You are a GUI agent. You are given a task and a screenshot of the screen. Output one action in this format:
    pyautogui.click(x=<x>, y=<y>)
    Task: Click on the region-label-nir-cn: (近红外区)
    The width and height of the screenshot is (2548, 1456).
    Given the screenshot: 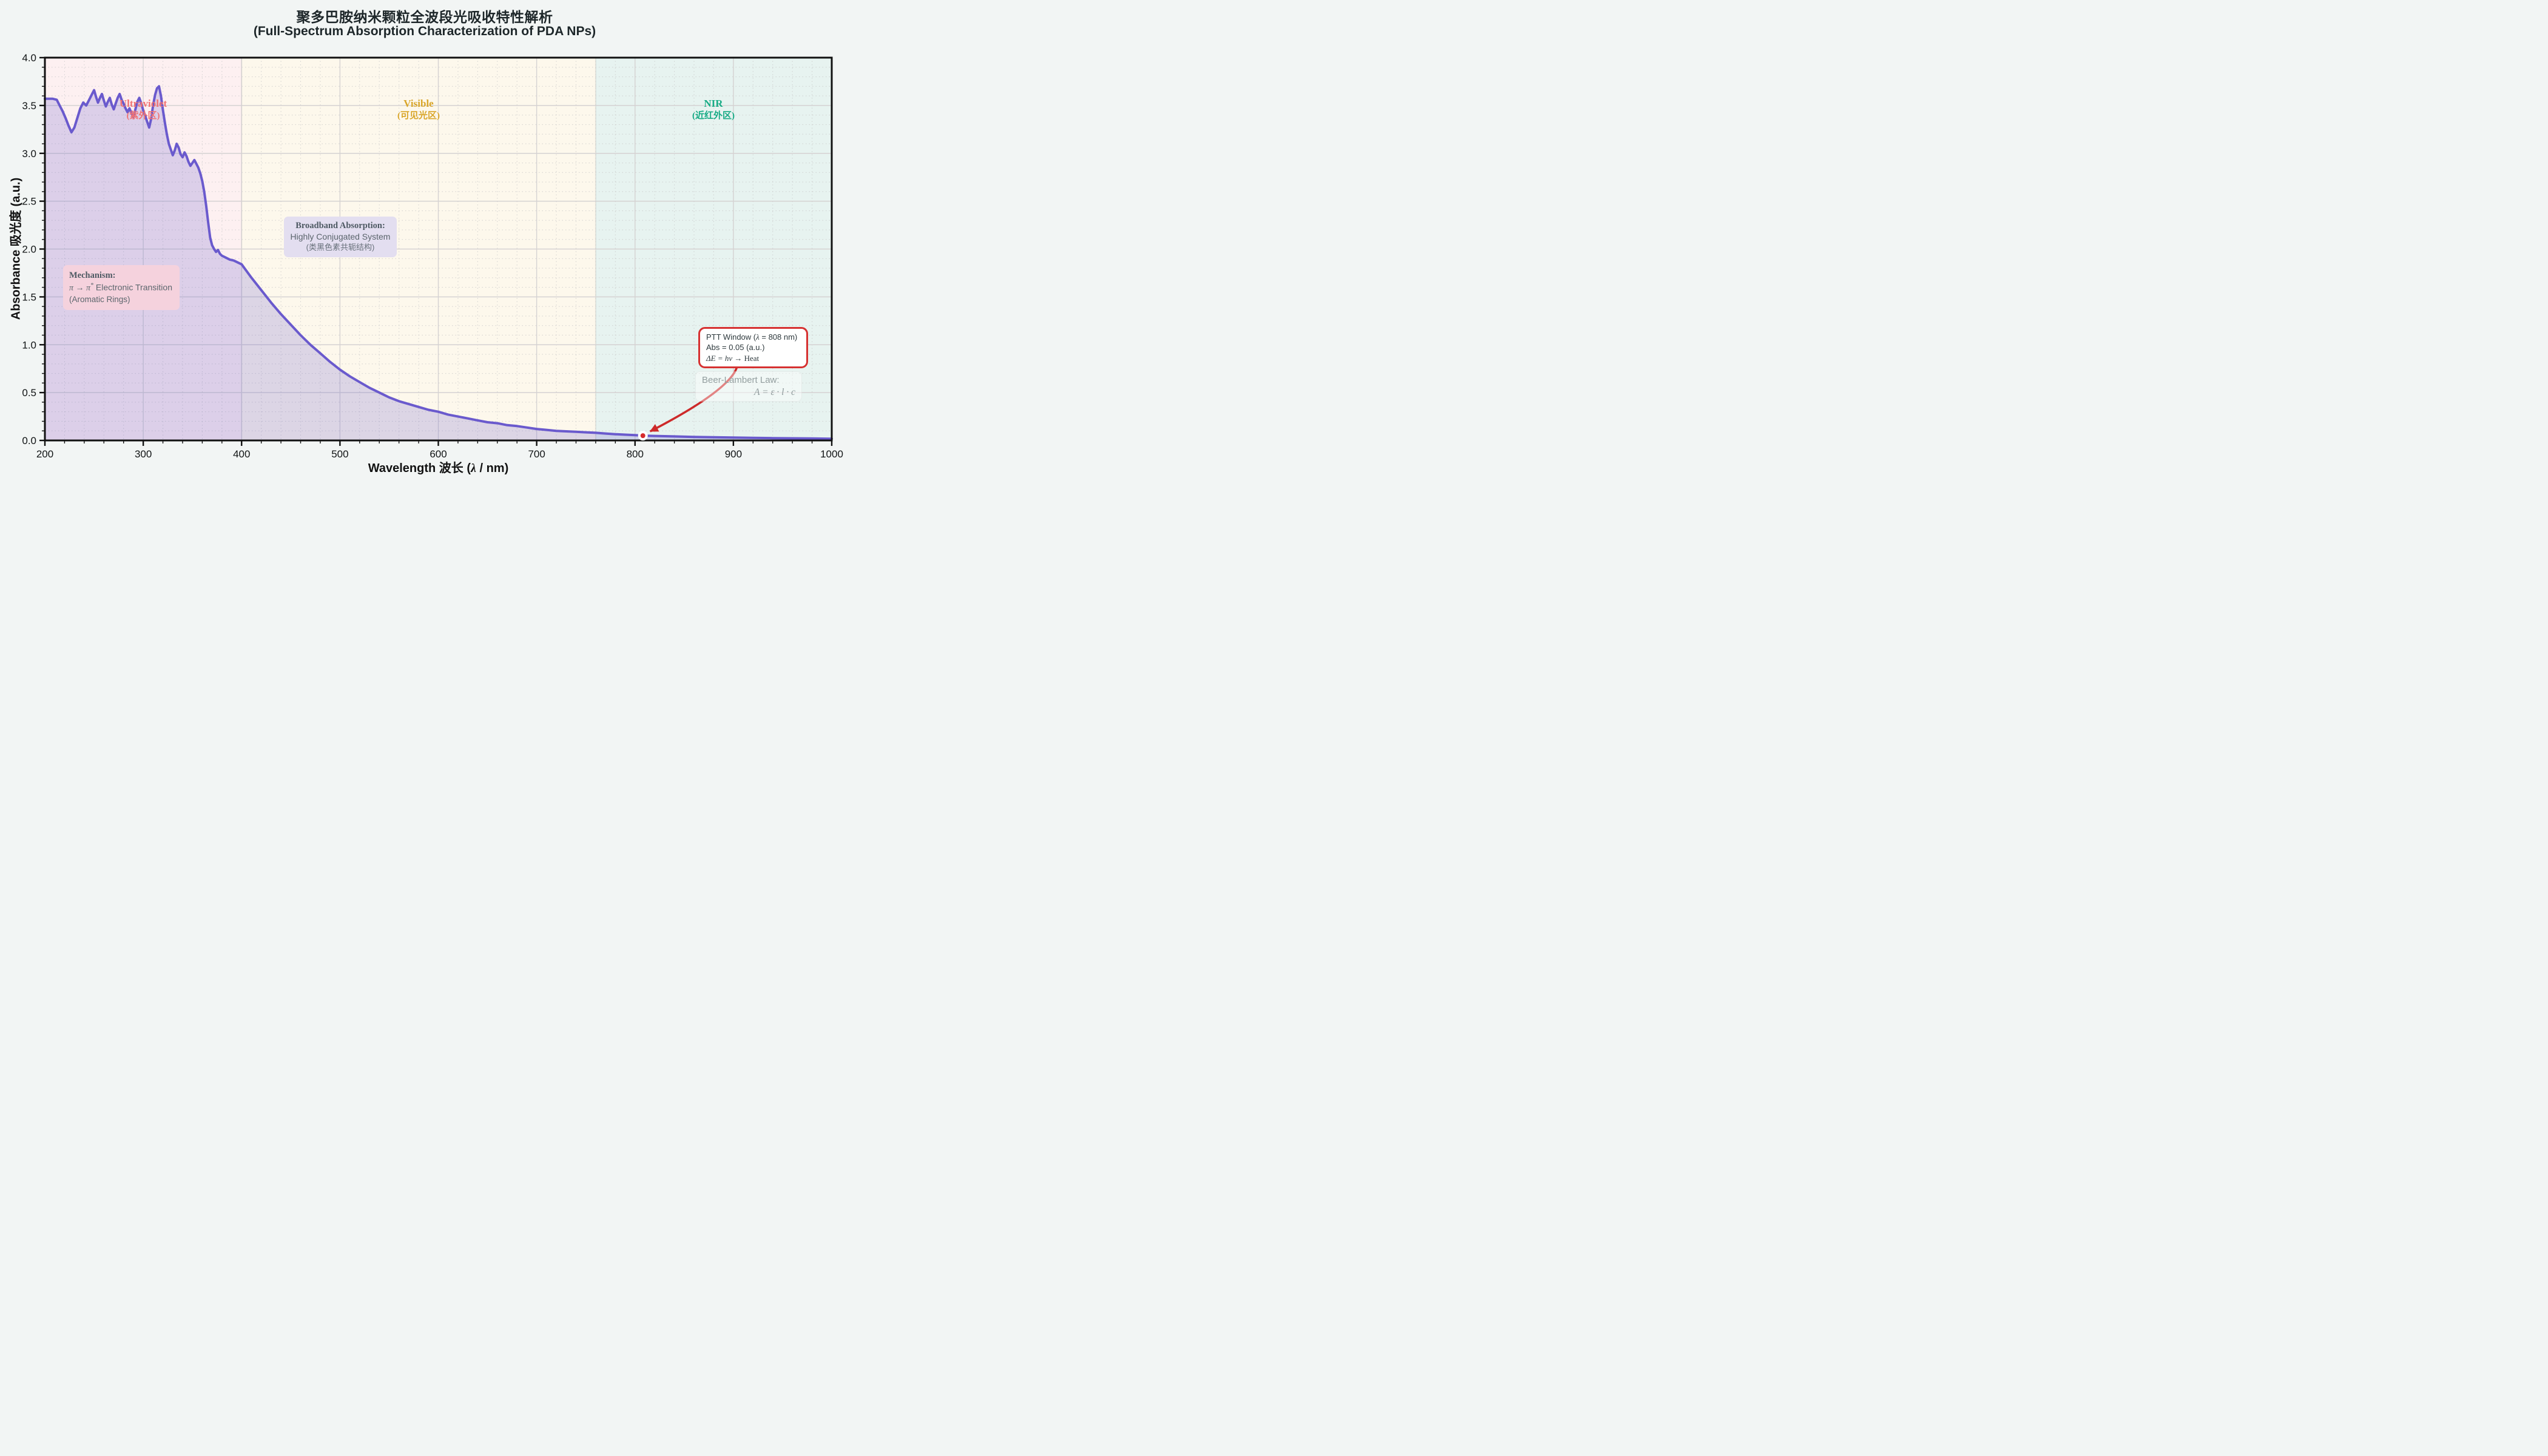 What is the action you would take?
    pyautogui.click(x=713, y=115)
    